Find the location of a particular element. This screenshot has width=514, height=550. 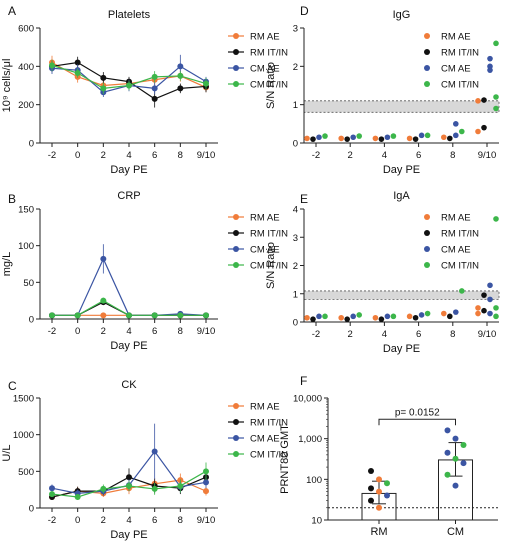

legend-label: RM AE is located at coordinates (265, 218).